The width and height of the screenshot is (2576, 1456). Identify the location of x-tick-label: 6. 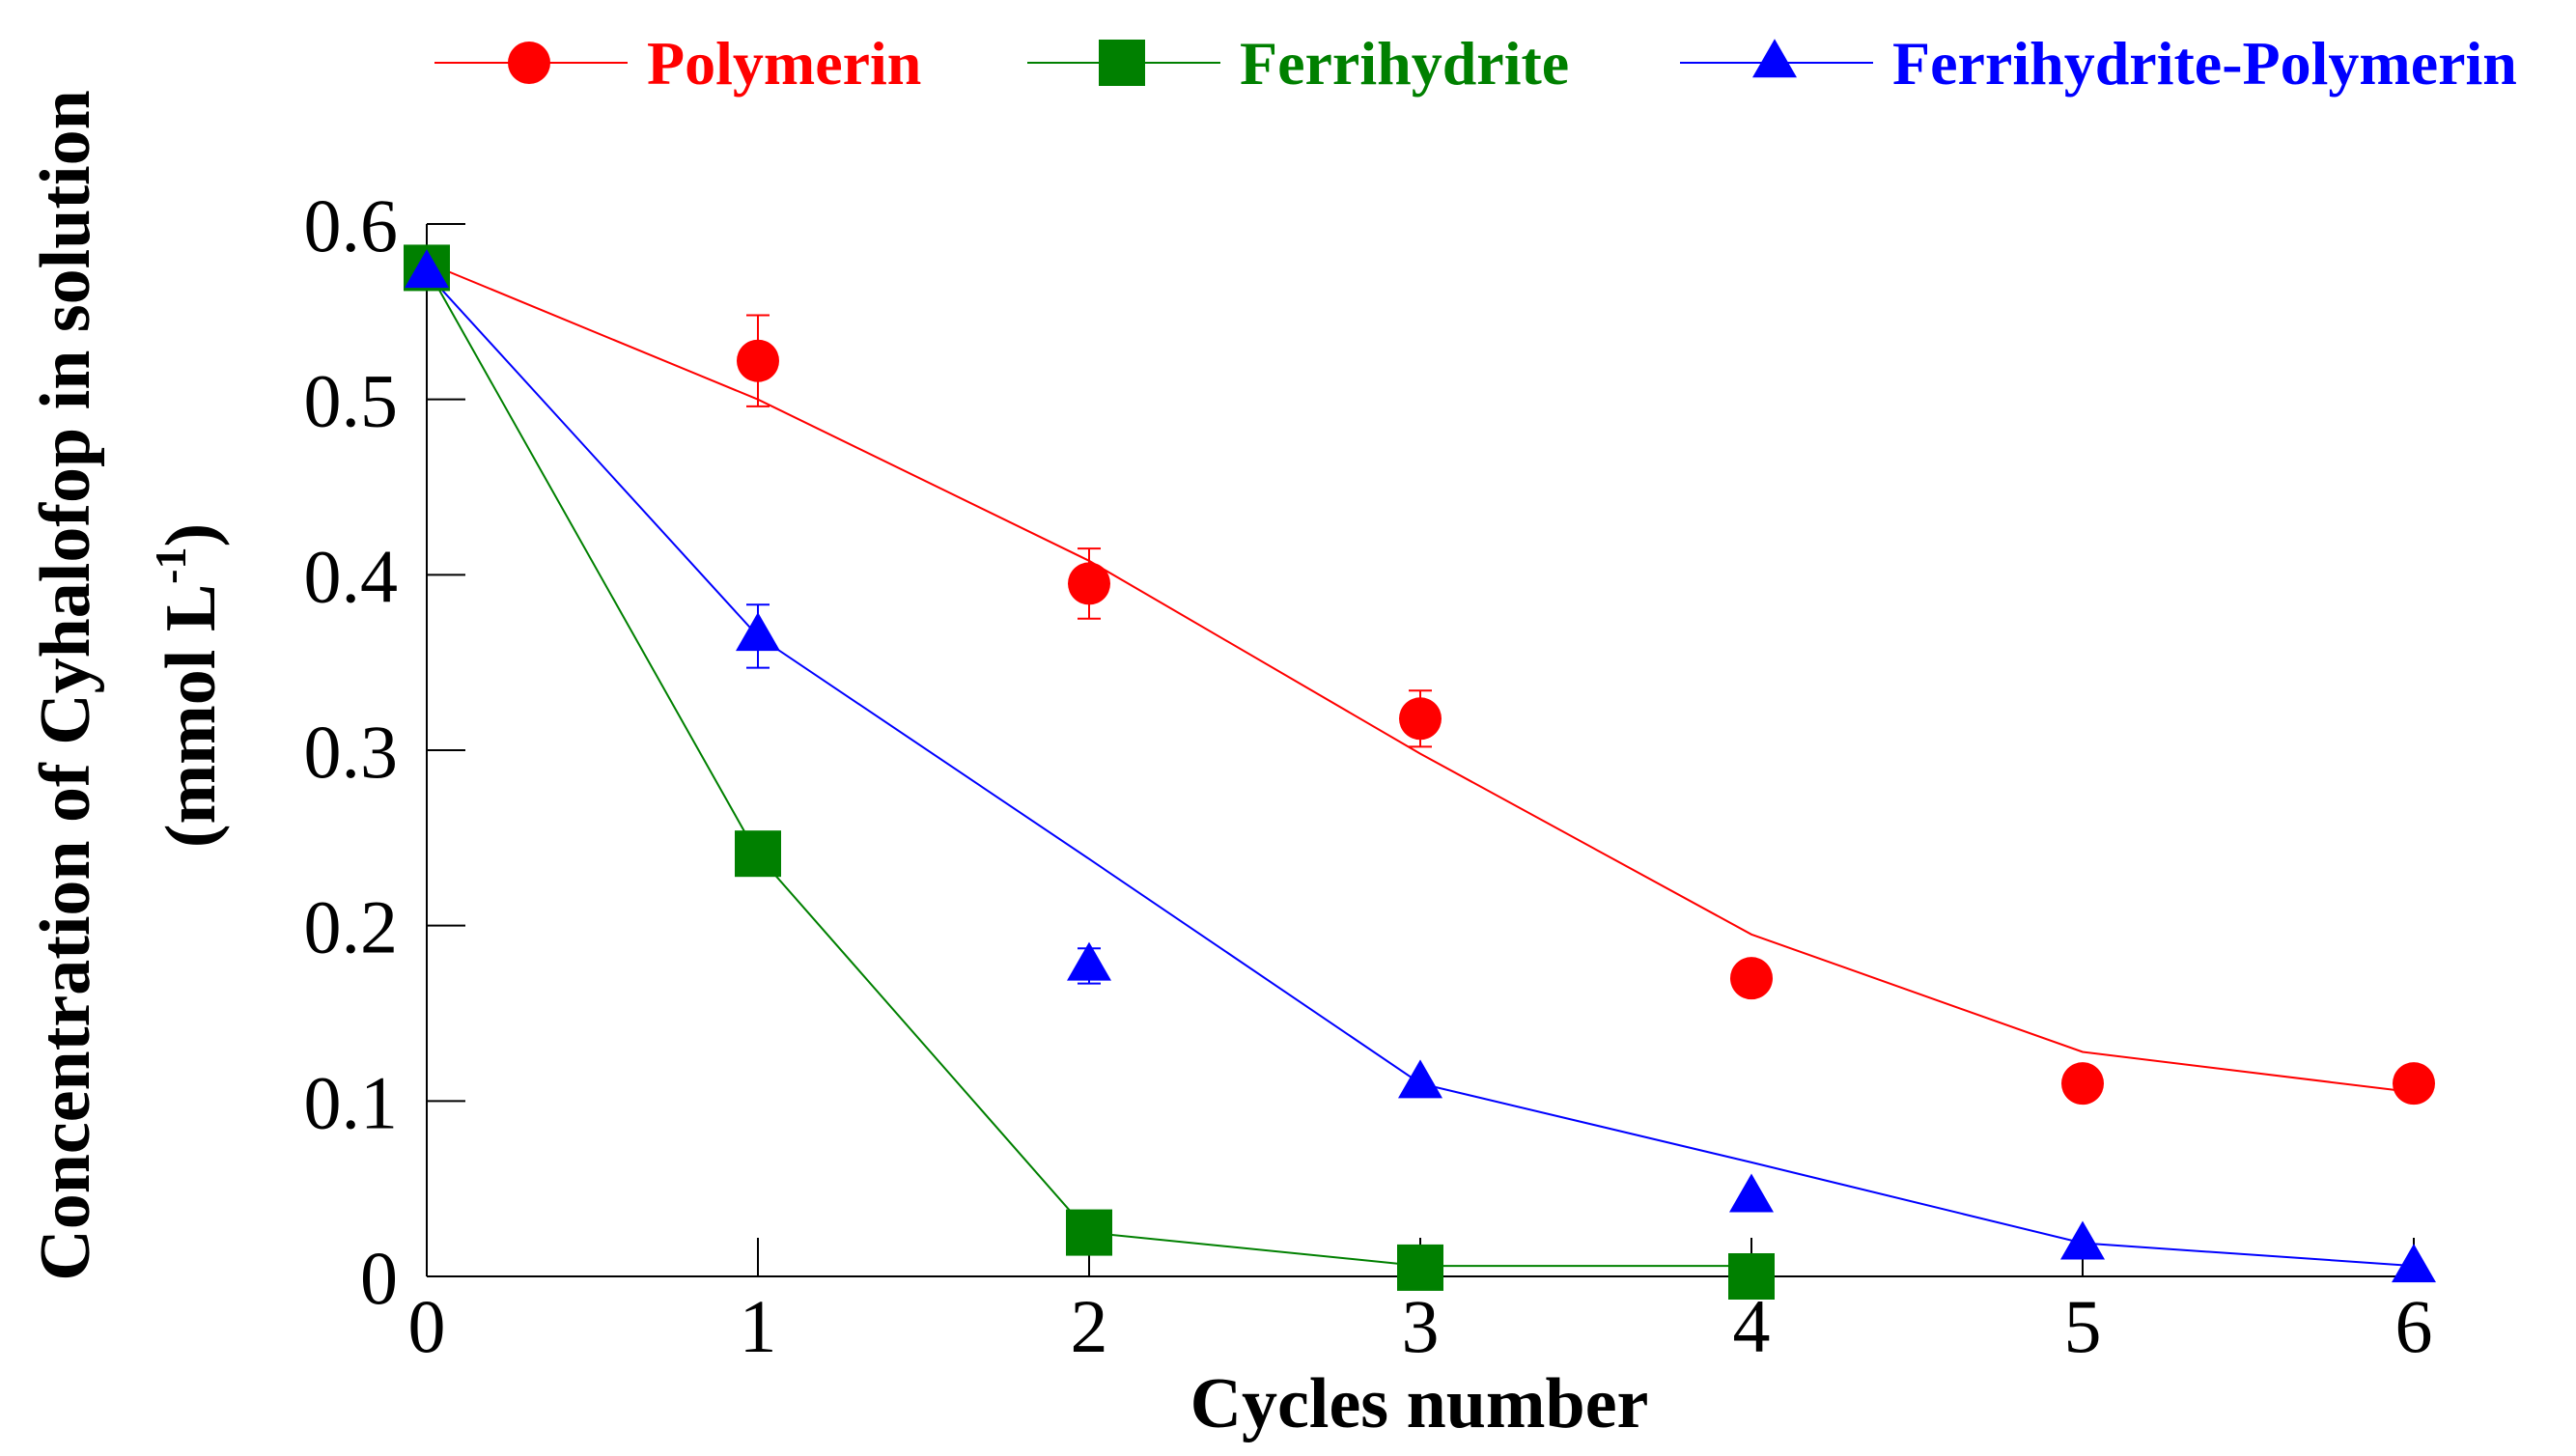
(2414, 1326).